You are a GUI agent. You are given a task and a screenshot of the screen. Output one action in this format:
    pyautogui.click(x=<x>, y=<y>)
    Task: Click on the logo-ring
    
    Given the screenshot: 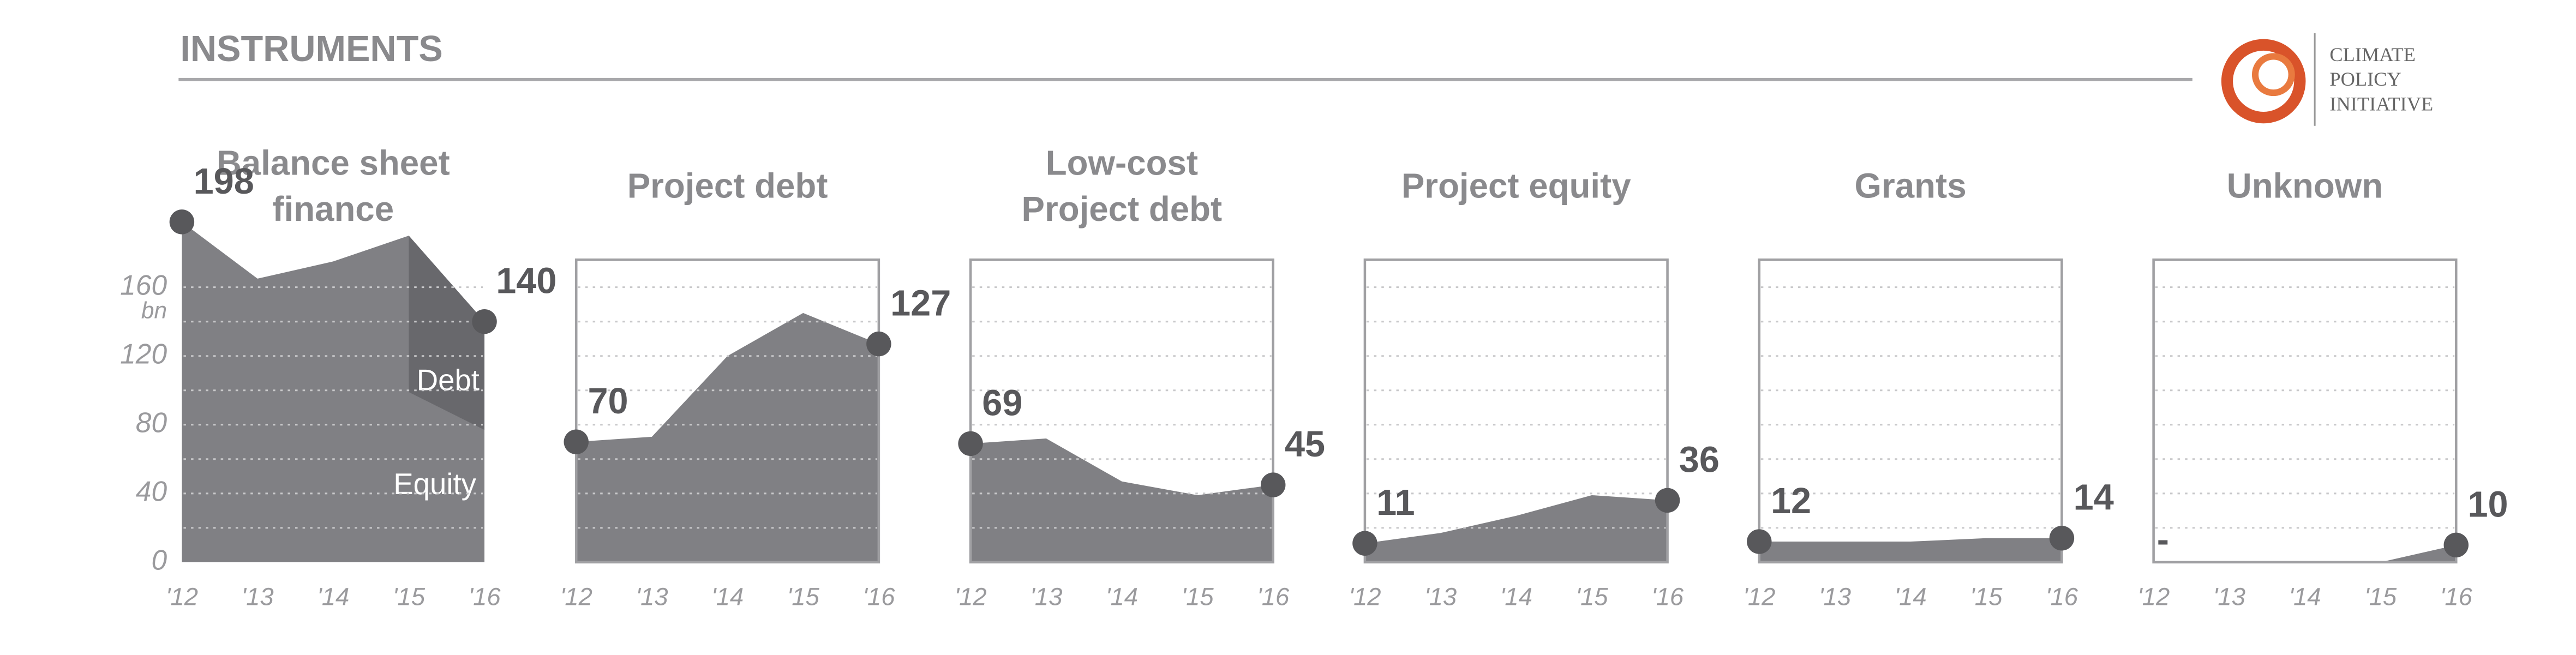 What is the action you would take?
    pyautogui.click(x=2263, y=81)
    